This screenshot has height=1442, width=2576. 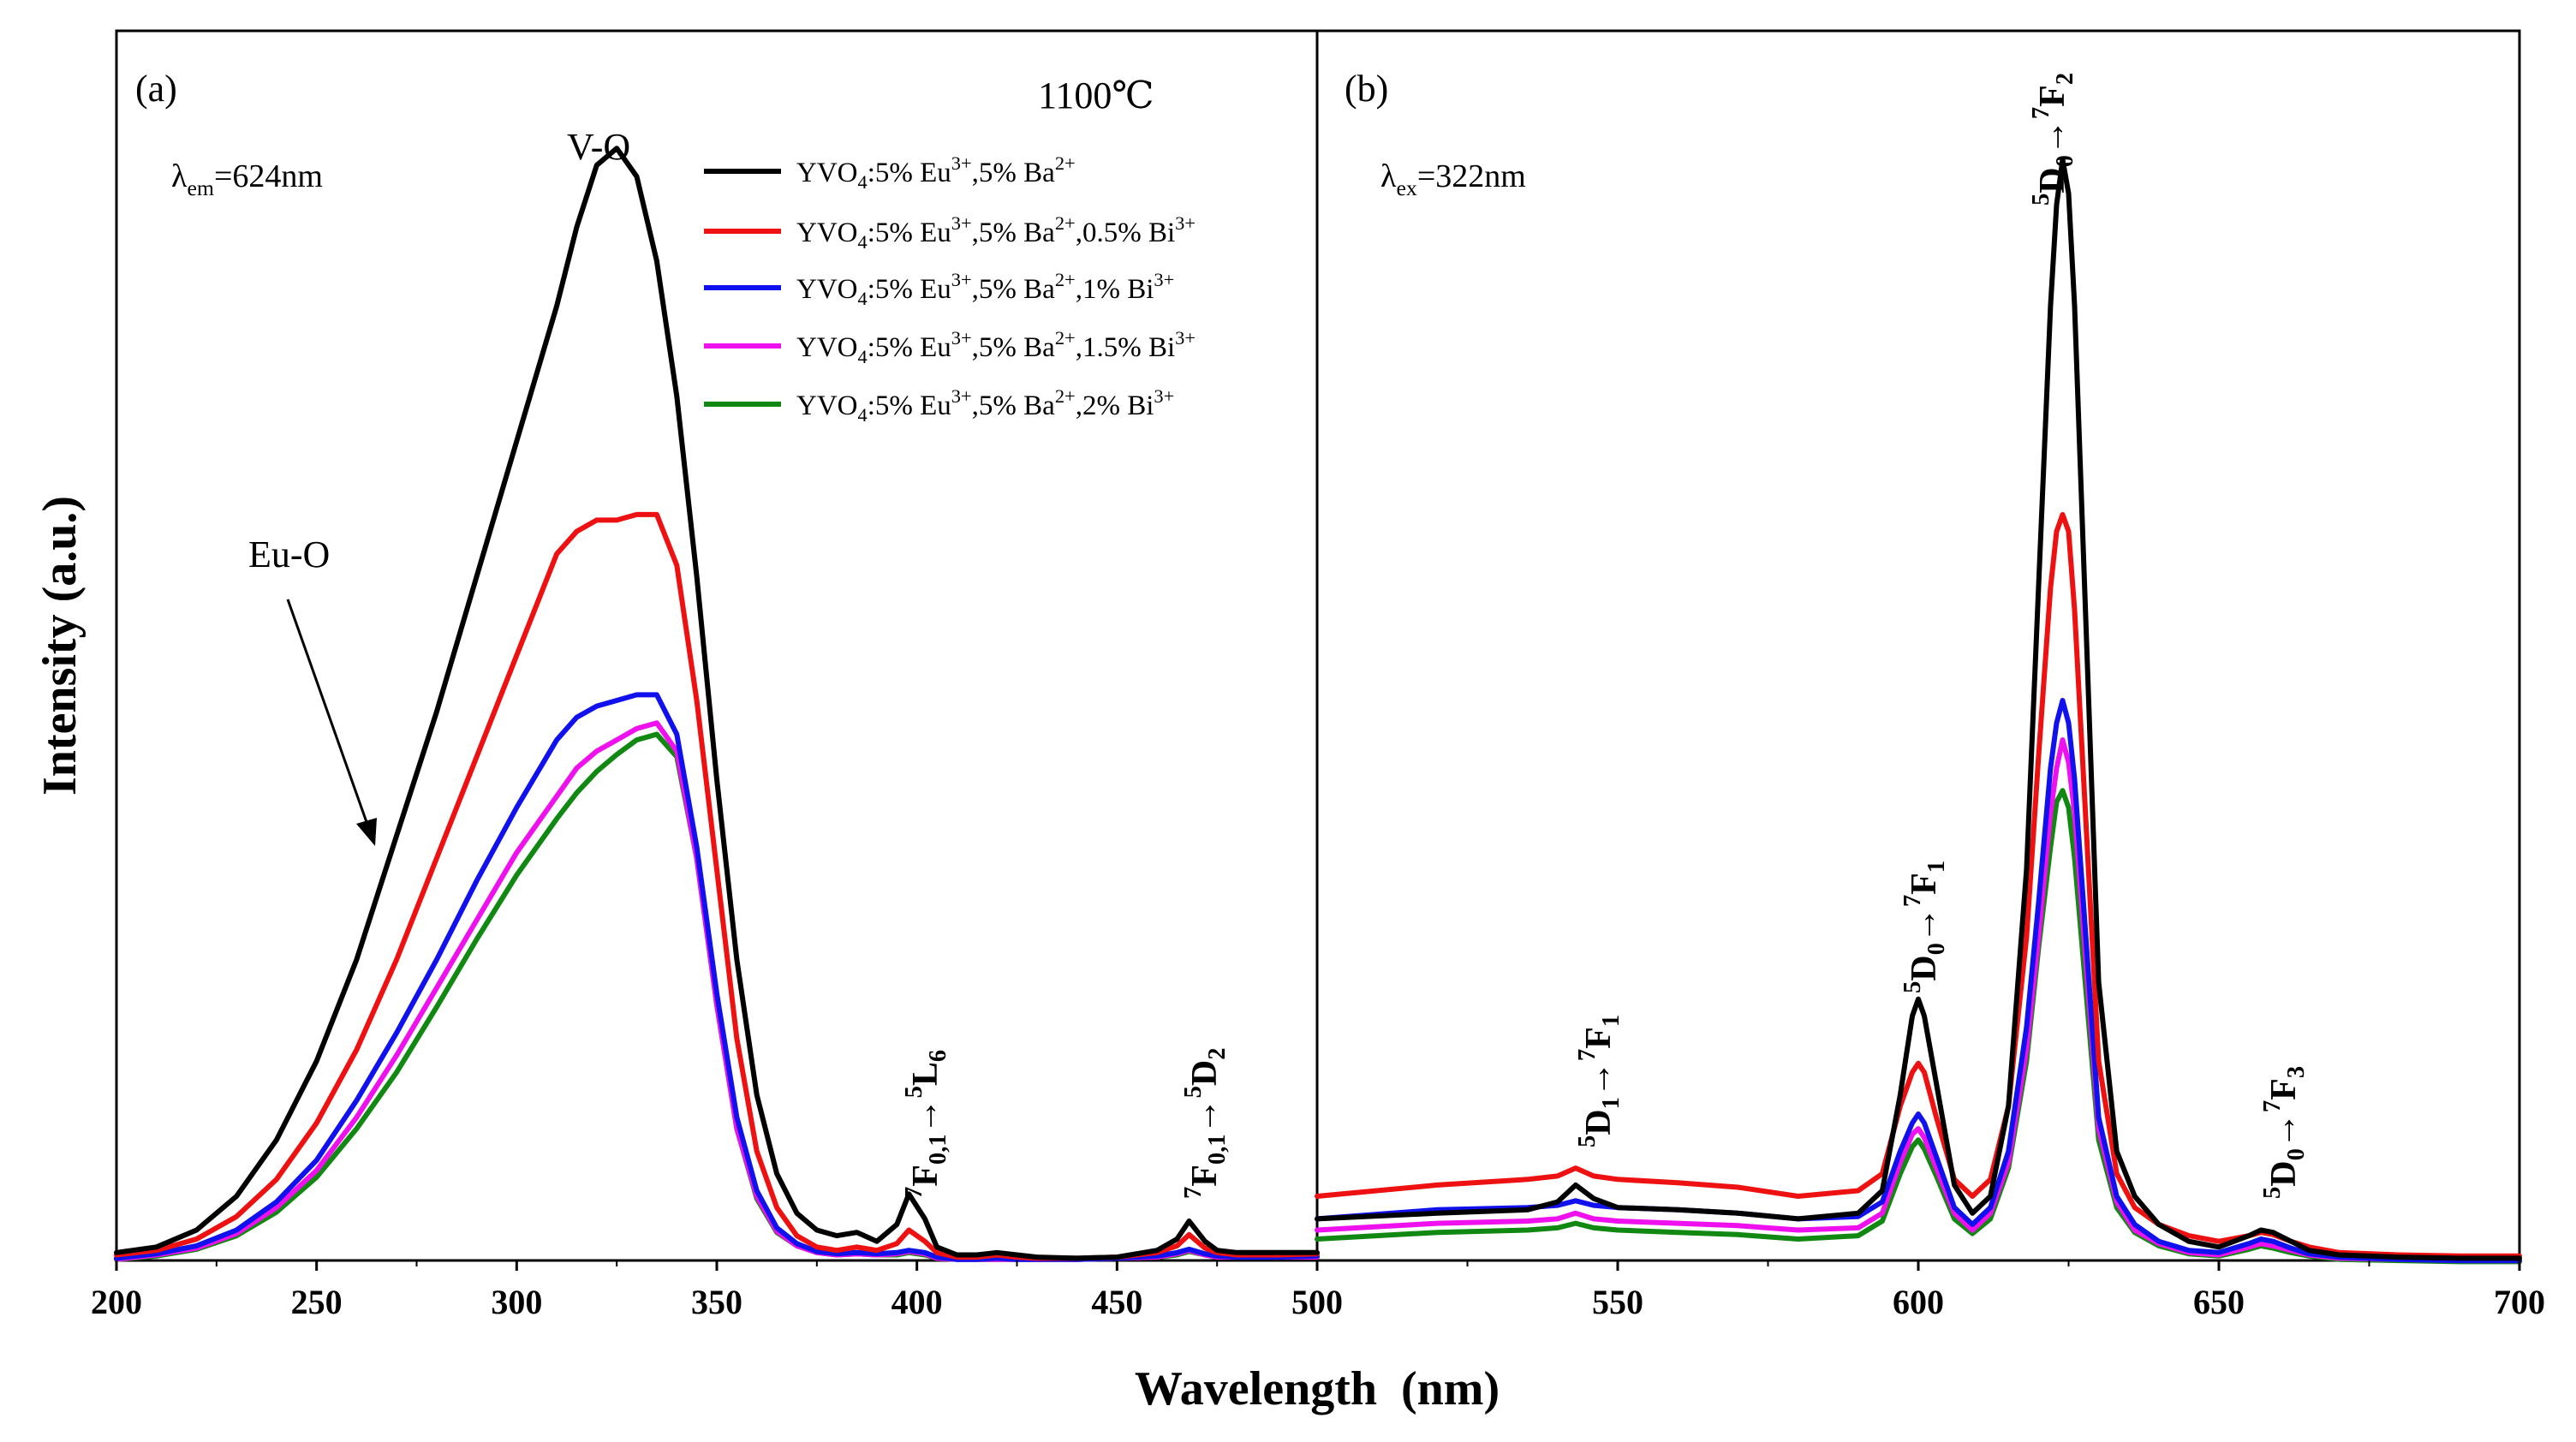 What do you see at coordinates (926, 1124) in the screenshot?
I see `panel-a-transition-1: 7F0,1→5L6` at bounding box center [926, 1124].